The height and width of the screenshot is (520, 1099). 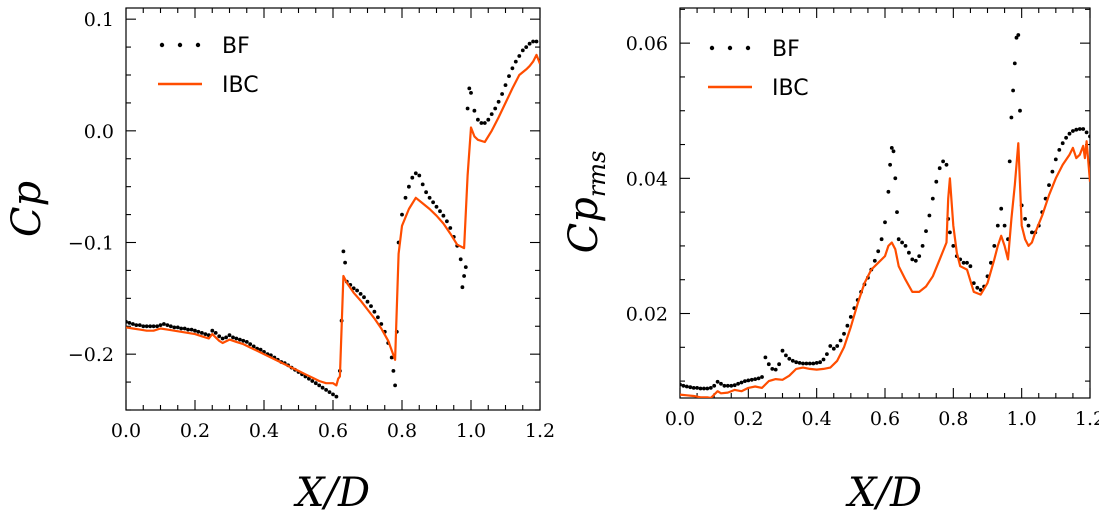 What do you see at coordinates (99, 20) in the screenshot?
I see `y-tick-label: 0.1` at bounding box center [99, 20].